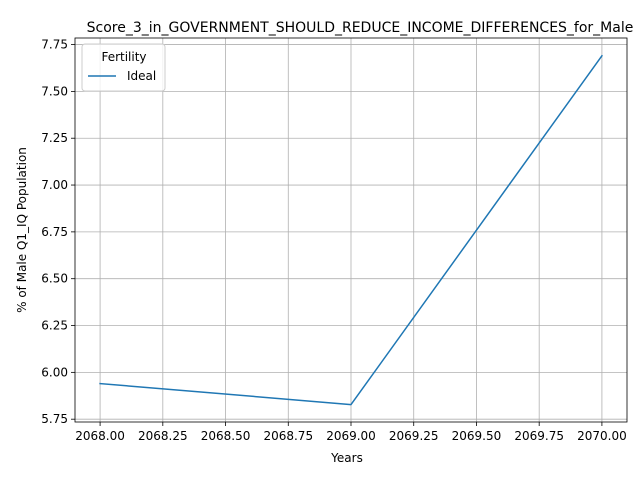 This screenshot has height=484, width=640. I want to click on y-tick-label: 6.25, so click(54, 326).